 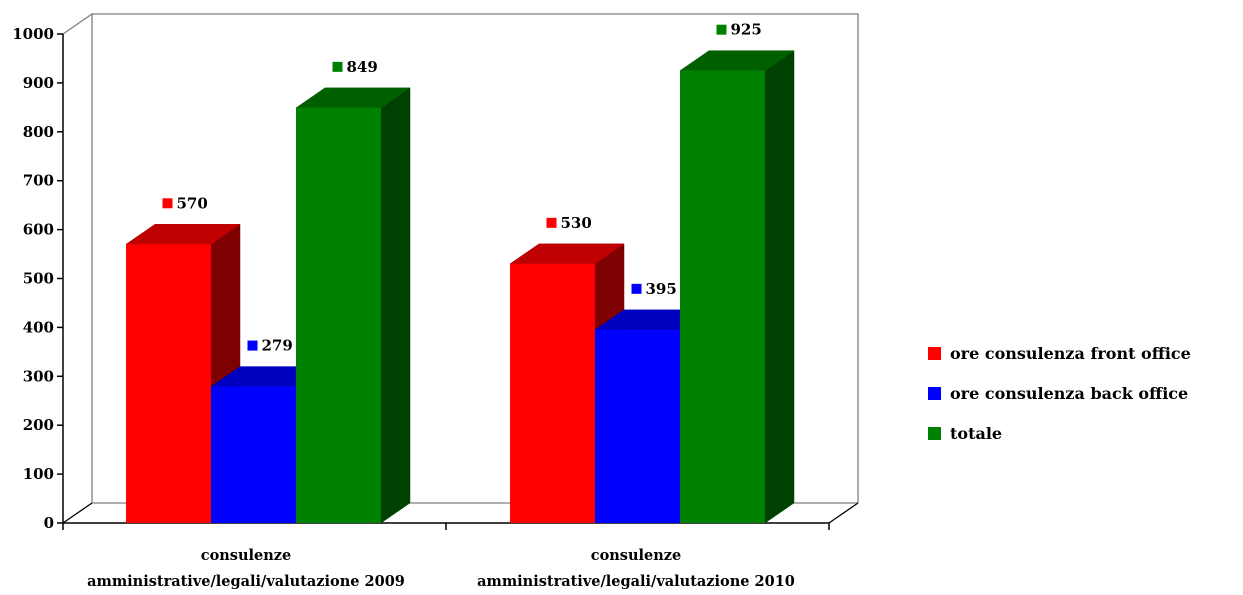 What do you see at coordinates (1069, 393) in the screenshot?
I see `legend-label: ore consulenza back office` at bounding box center [1069, 393].